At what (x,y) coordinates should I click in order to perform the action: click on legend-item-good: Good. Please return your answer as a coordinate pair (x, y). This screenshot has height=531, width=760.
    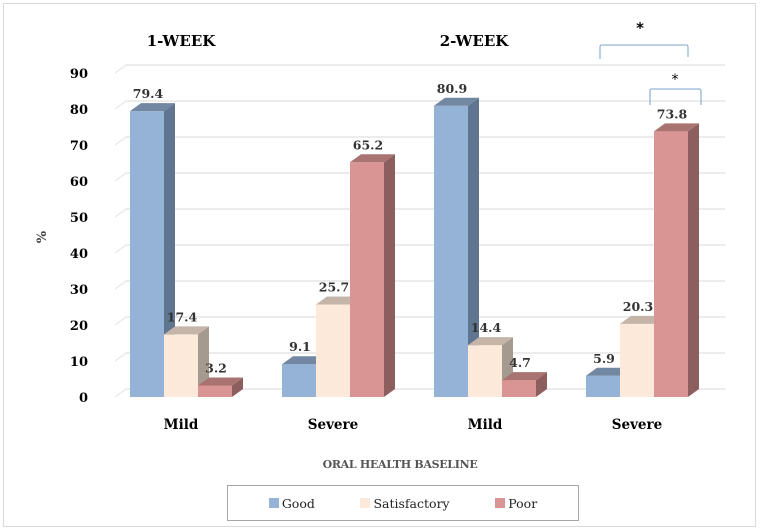
    Looking at the image, I should click on (291, 503).